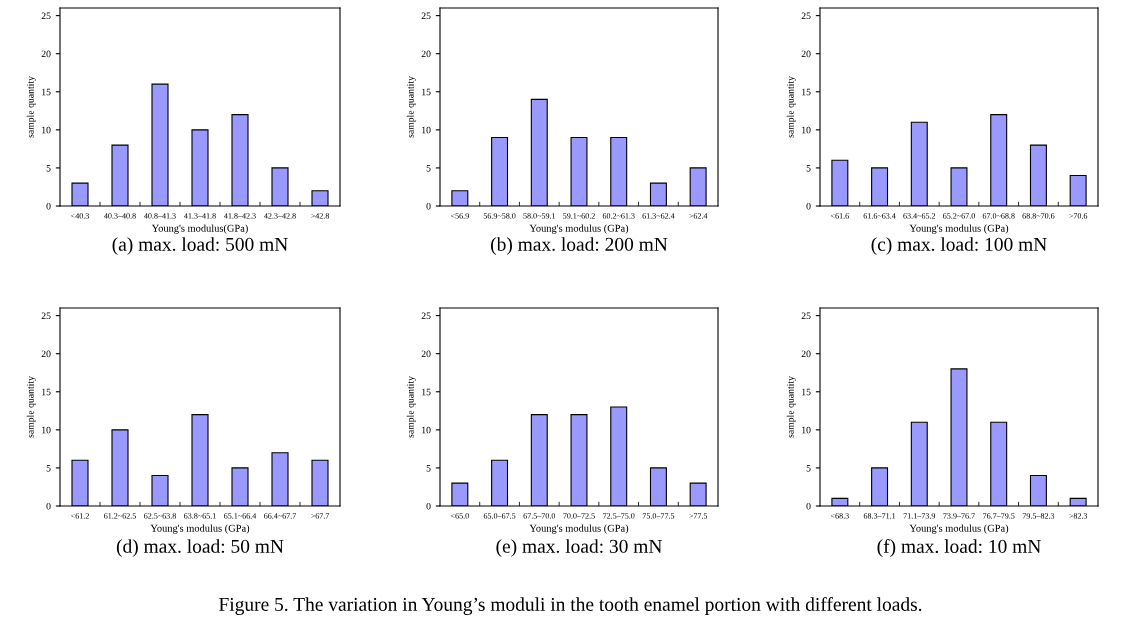 This screenshot has width=1141, height=628. Describe the element at coordinates (1038, 516) in the screenshot. I see `x-tick-label: 79.5–82.3` at that location.